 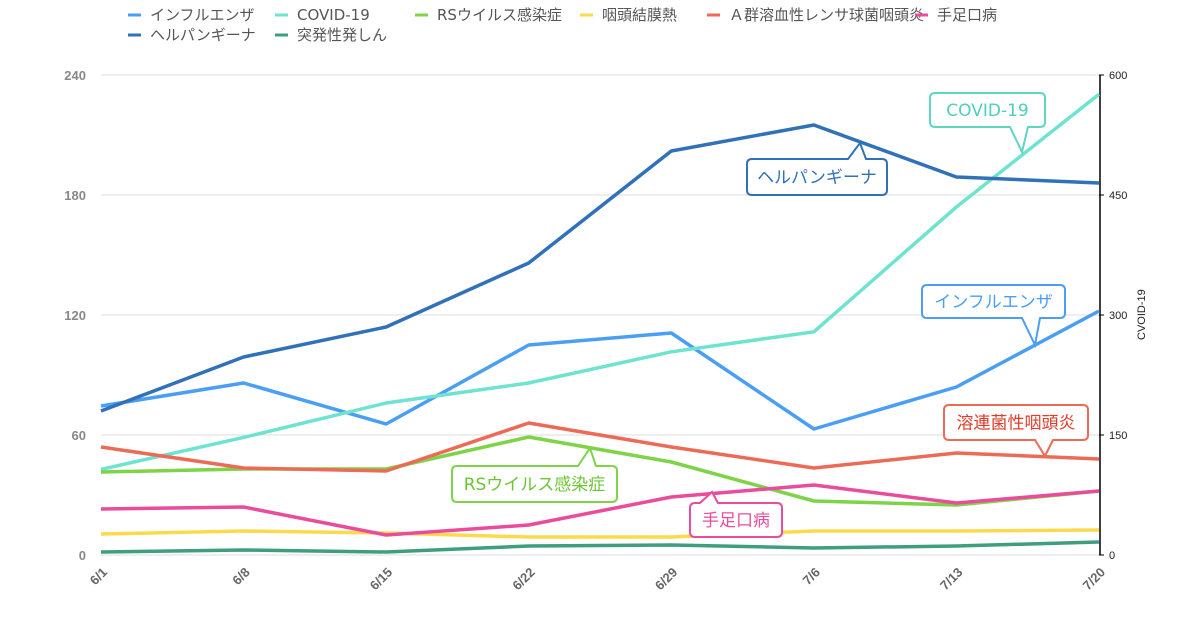 What do you see at coordinates (951, 579) in the screenshot?
I see `x-tick-label: 7/13` at bounding box center [951, 579].